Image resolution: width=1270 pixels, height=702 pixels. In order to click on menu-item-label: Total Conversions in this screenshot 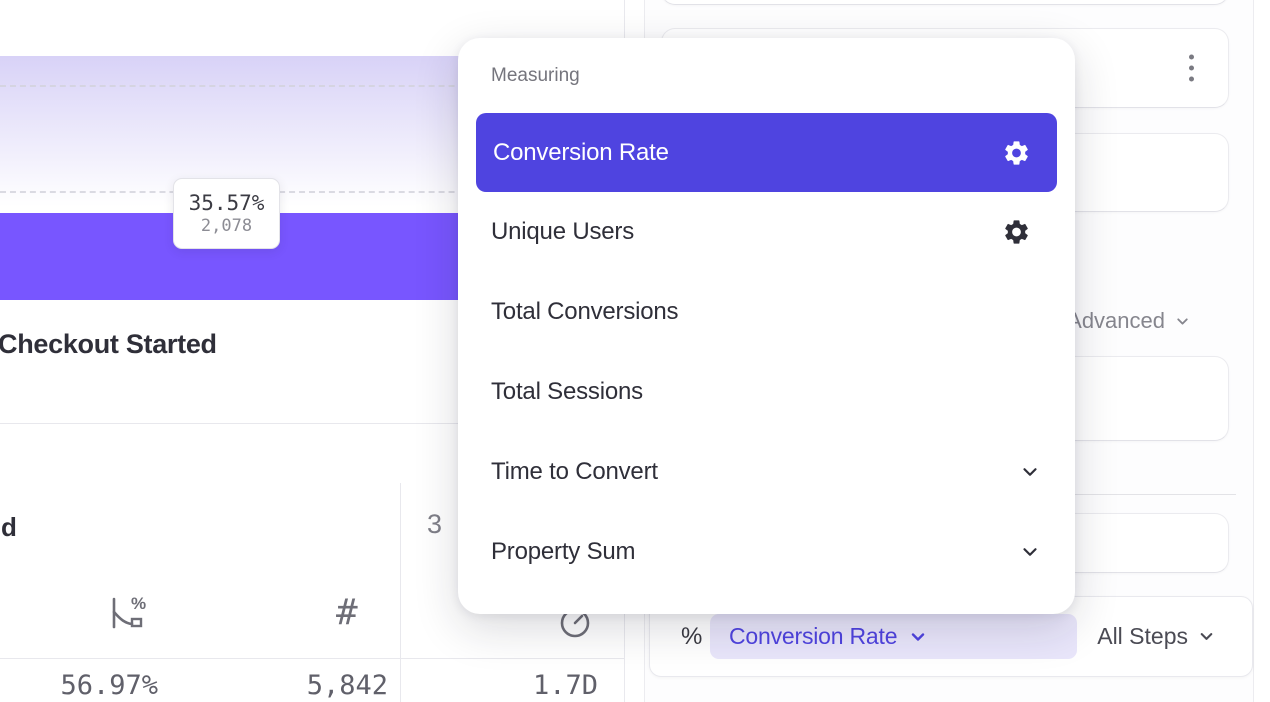, I will do `click(585, 311)`.